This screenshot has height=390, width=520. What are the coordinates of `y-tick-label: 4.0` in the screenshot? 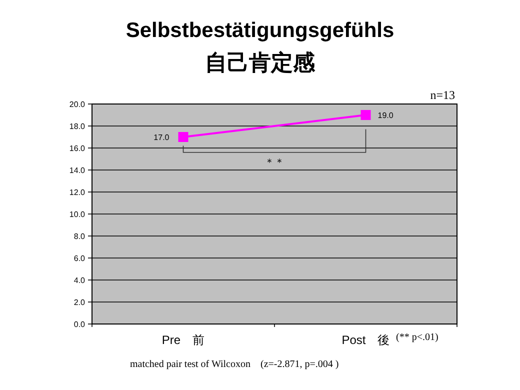 It's located at (80, 280).